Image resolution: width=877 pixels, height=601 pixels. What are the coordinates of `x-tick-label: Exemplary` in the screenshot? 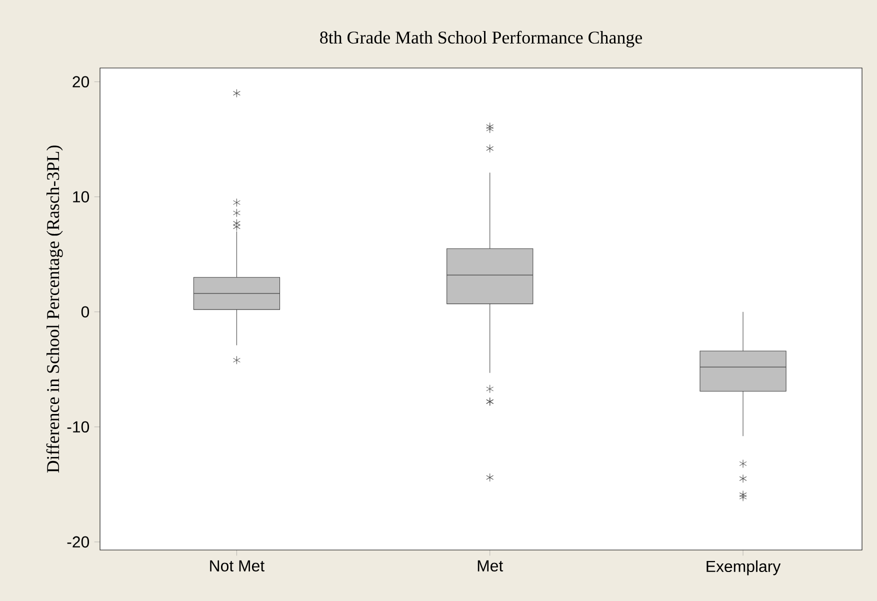 It's located at (743, 568).